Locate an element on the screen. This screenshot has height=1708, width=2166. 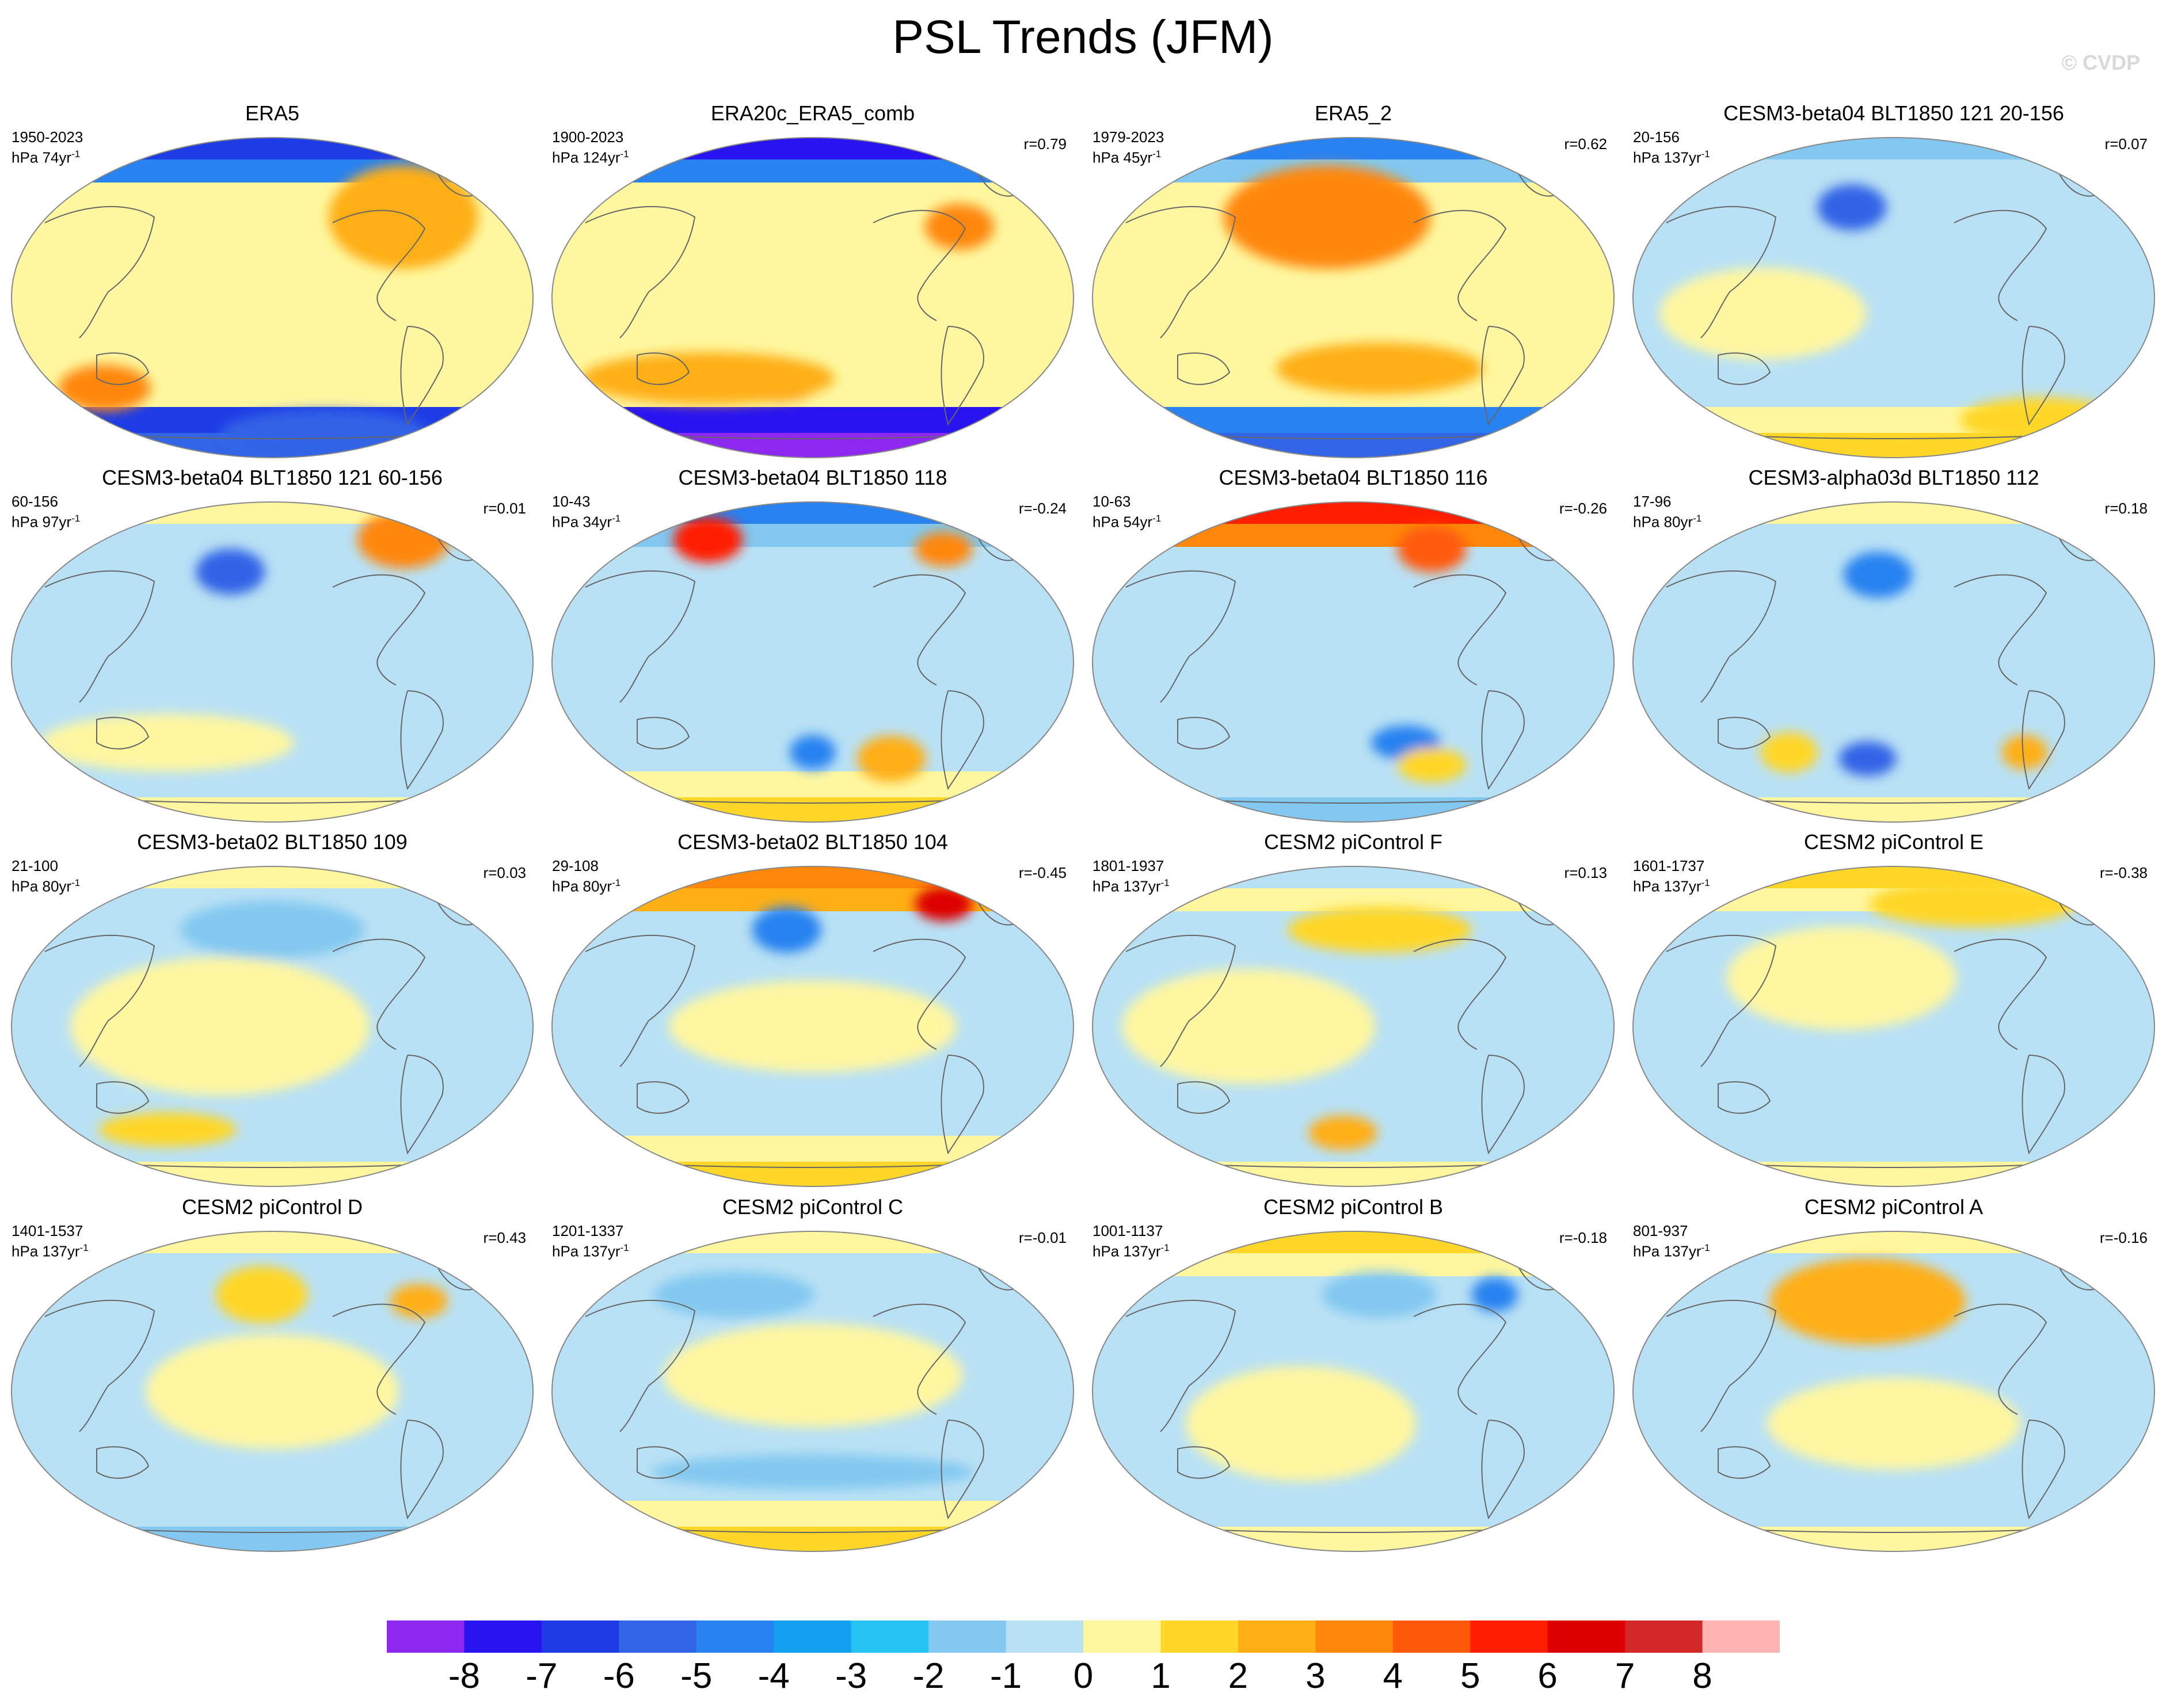
panel-title: CESM3-beta04 BLT1850 121 20-156 is located at coordinates (1893, 113).